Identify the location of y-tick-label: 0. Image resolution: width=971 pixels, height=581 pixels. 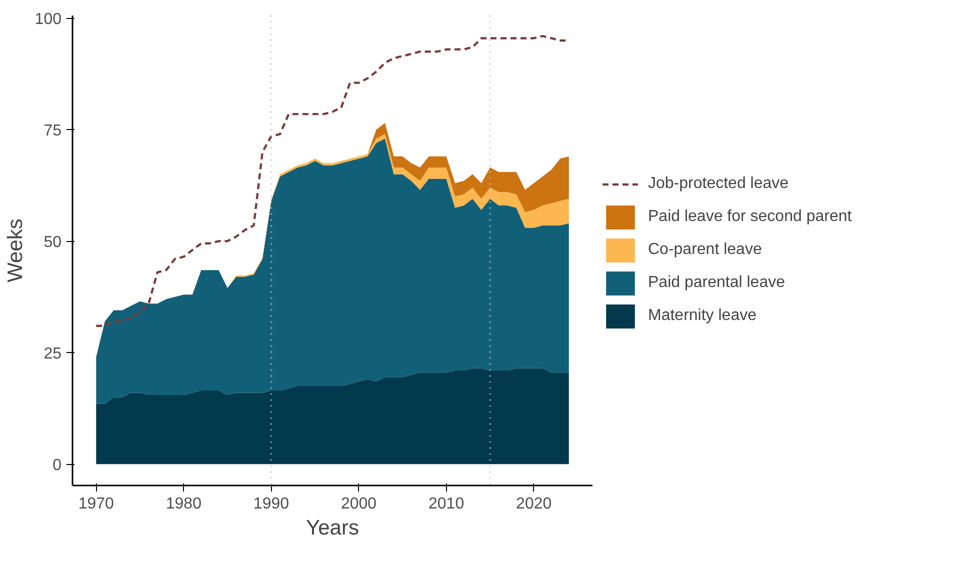
(57, 465).